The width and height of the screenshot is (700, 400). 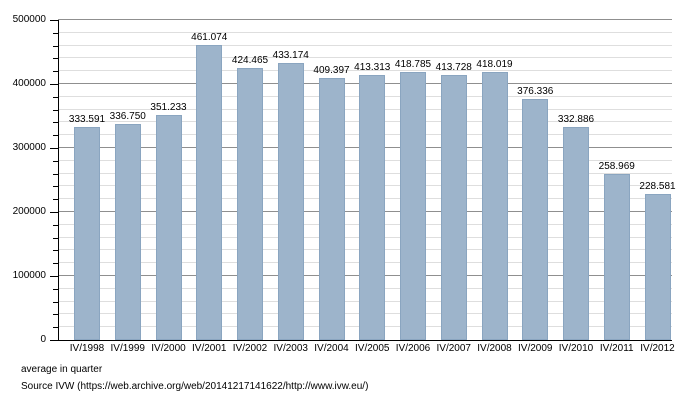 I want to click on bar-value-label: 418.785, so click(x=413, y=64).